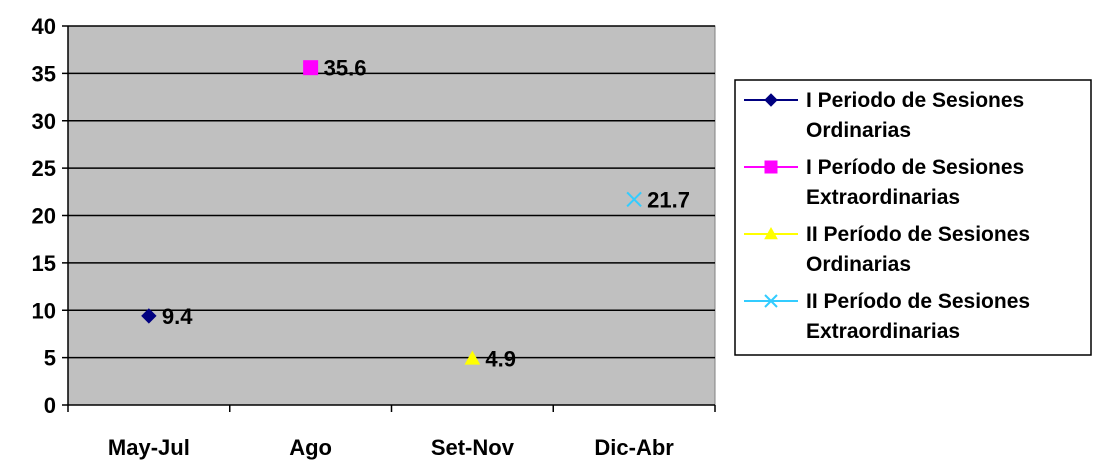 The image size is (1094, 464). Describe the element at coordinates (149, 447) in the screenshot. I see `x-tick-label: May-Jul` at that location.